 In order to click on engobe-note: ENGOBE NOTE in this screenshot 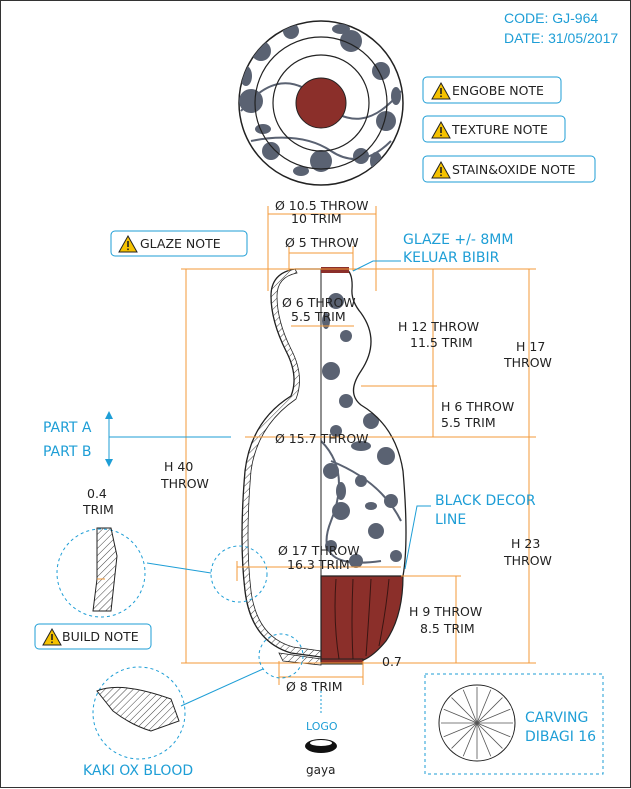, I will do `click(492, 90)`.